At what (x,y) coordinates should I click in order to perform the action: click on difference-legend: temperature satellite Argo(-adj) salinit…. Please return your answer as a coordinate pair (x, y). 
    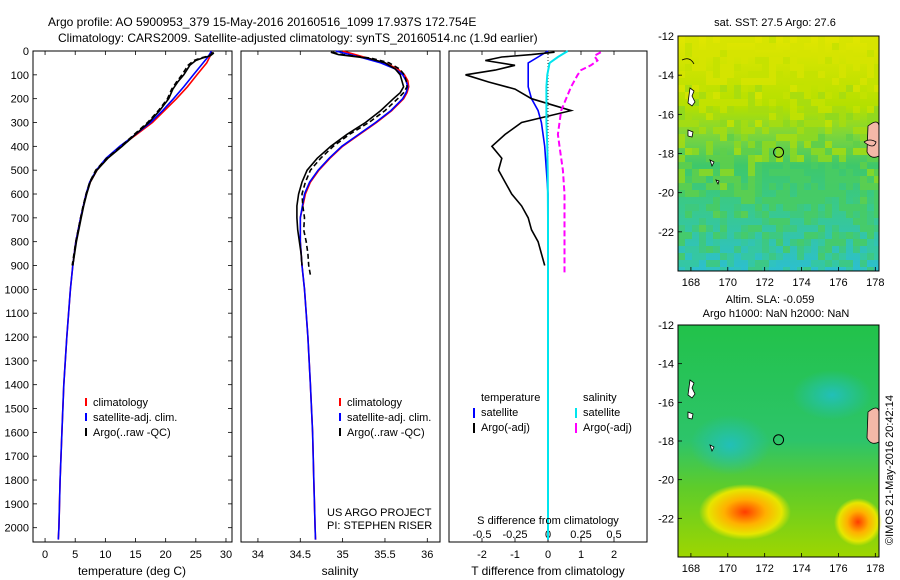
    Looking at the image, I should click on (552, 413).